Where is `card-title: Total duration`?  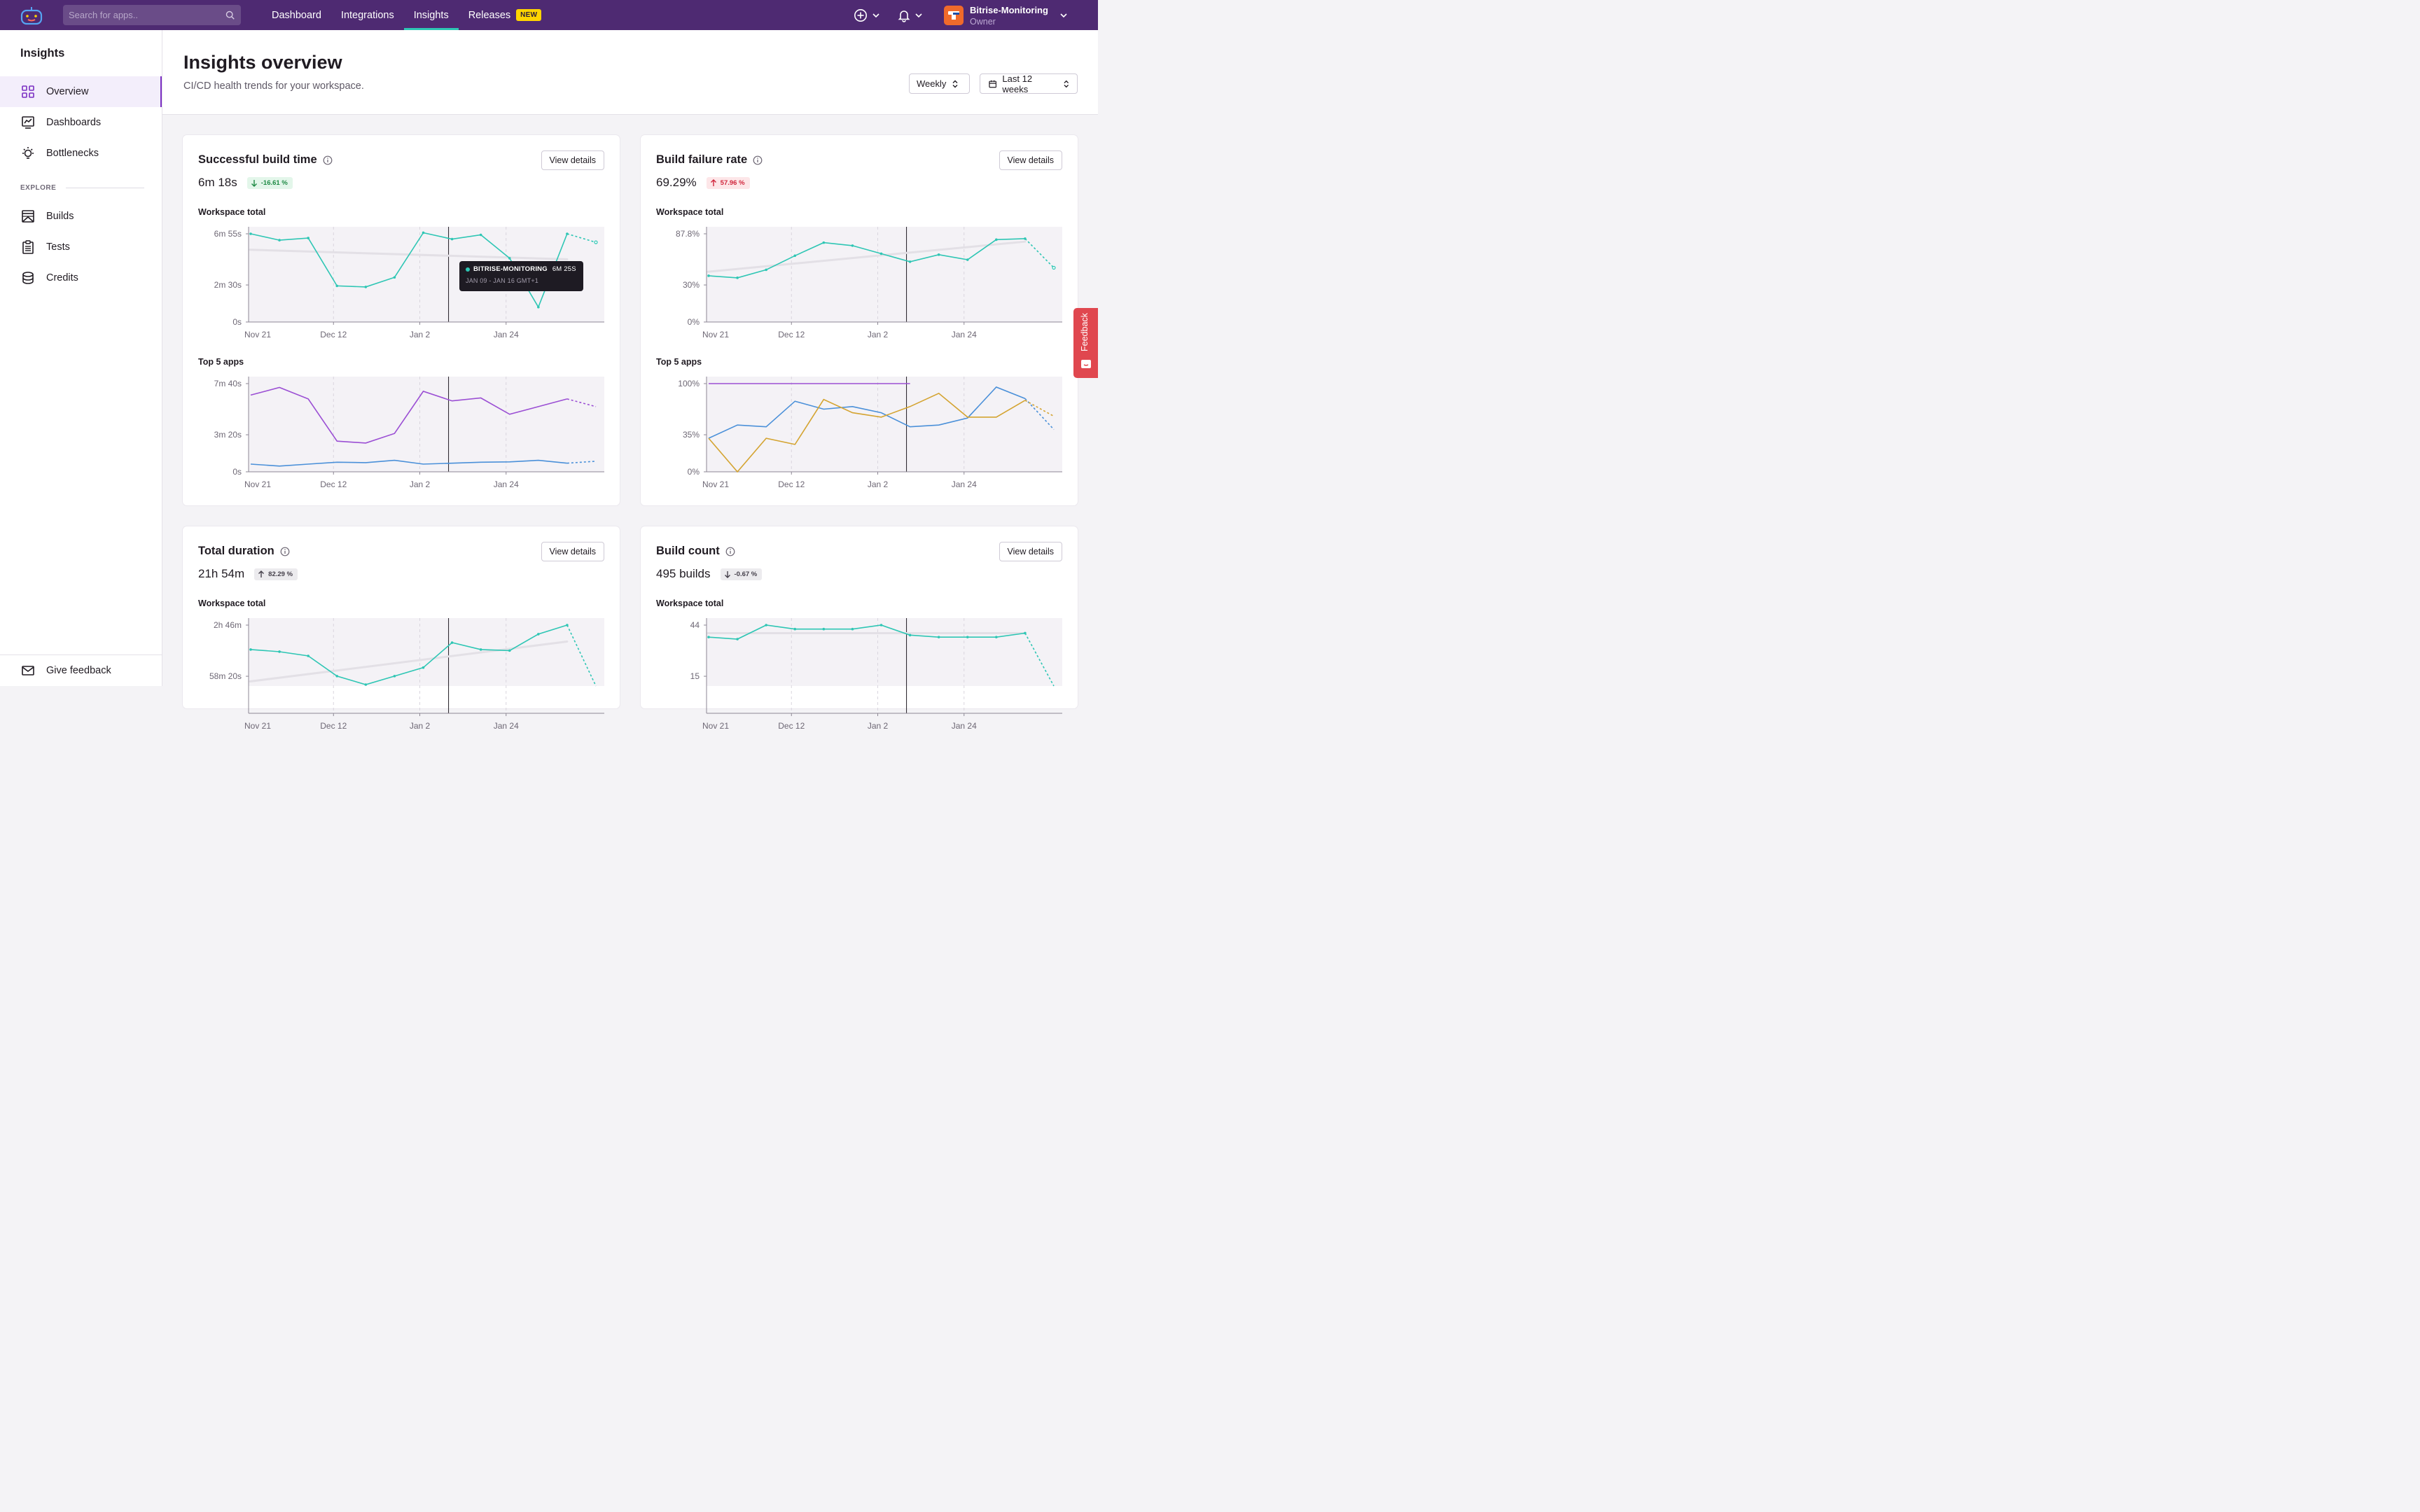
card-title: Total duration is located at coordinates (244, 551).